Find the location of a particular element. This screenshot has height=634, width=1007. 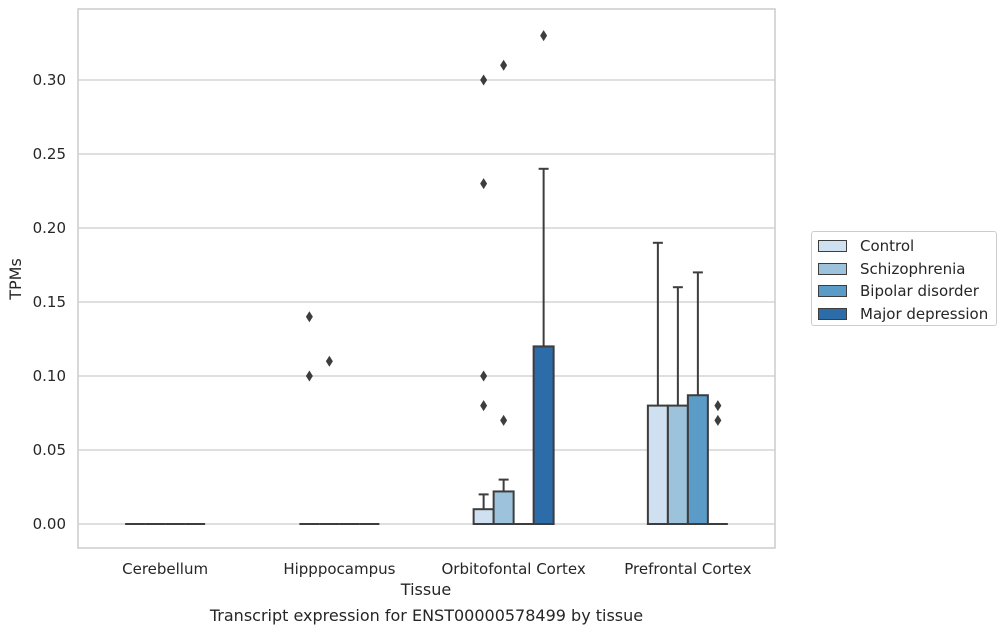

x-tick-label: Orbitofontal Cortex is located at coordinates (514, 569).